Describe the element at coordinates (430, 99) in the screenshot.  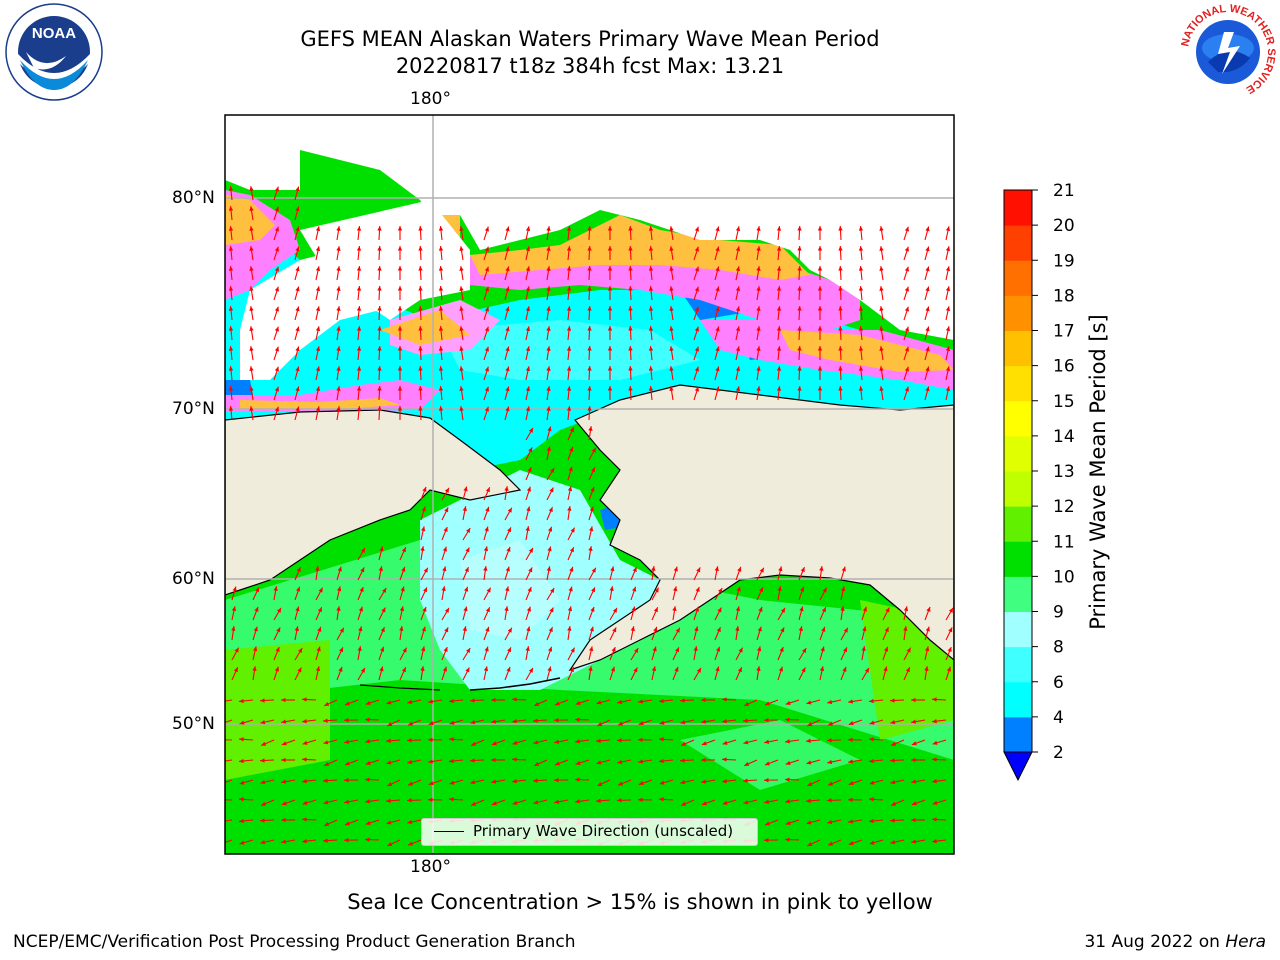
I see `lon-label-top: 180°` at that location.